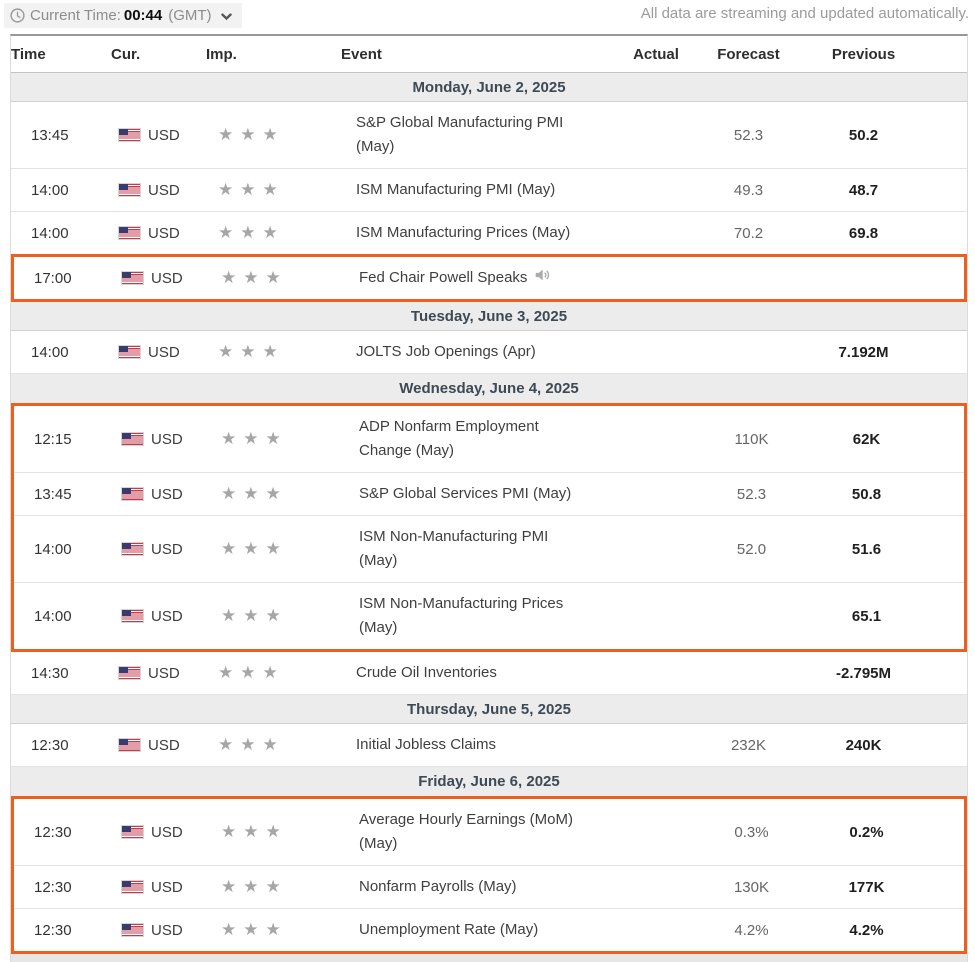 Image resolution: width=975 pixels, height=962 pixels. Describe the element at coordinates (75, 15) in the screenshot. I see `current-time-label: Current Time:` at that location.